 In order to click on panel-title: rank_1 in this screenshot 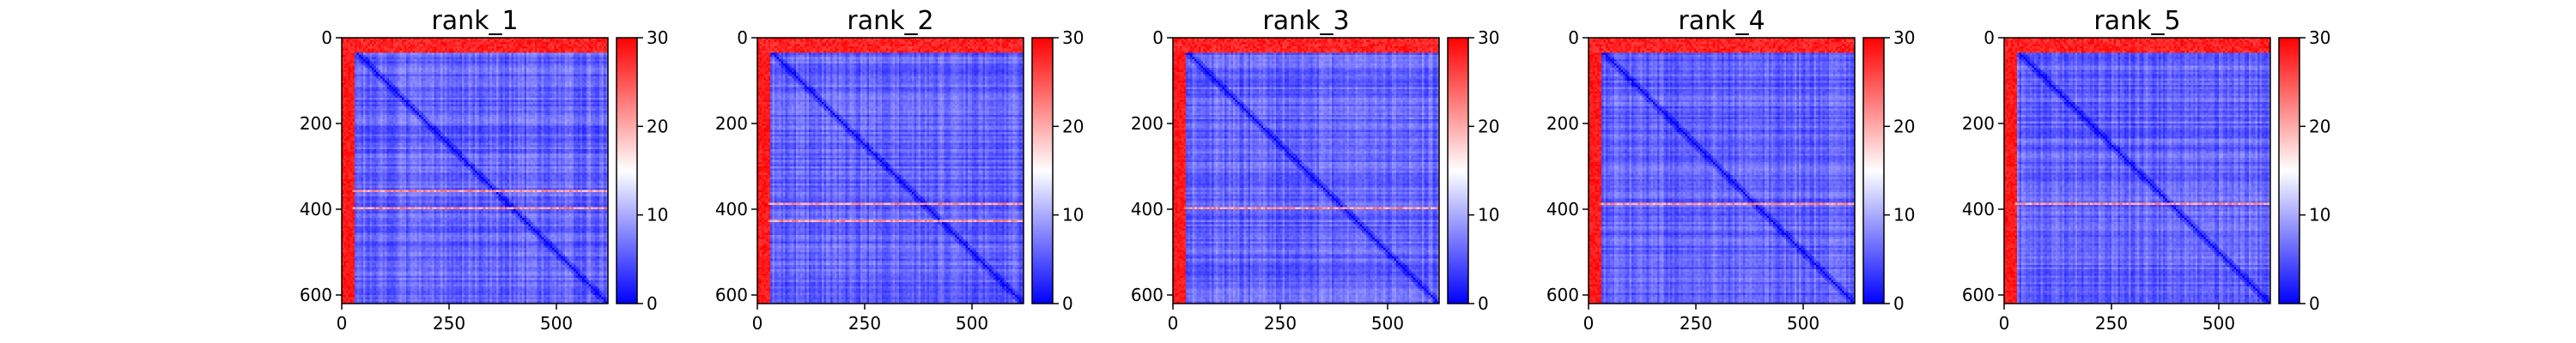, I will do `click(474, 21)`.